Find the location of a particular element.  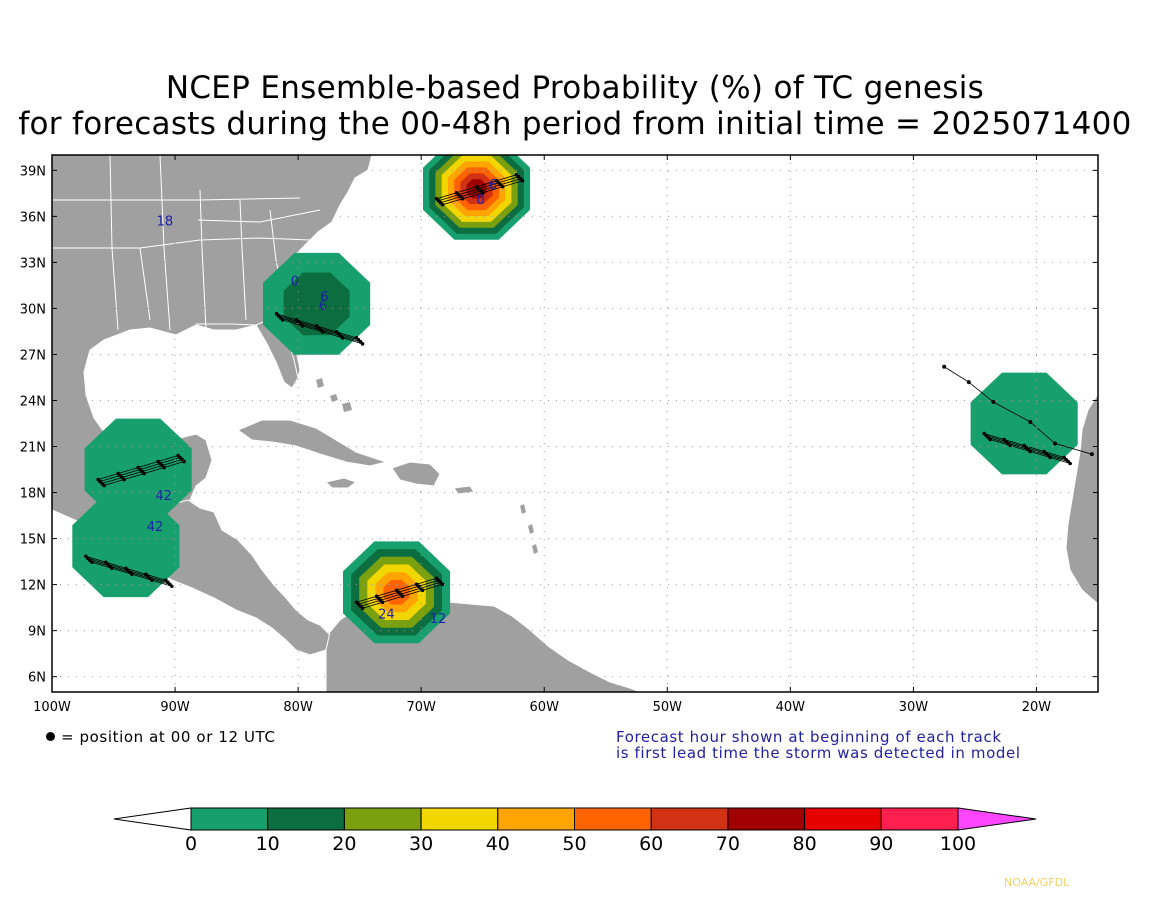

longitude-tick-label: 80W is located at coordinates (298, 707).